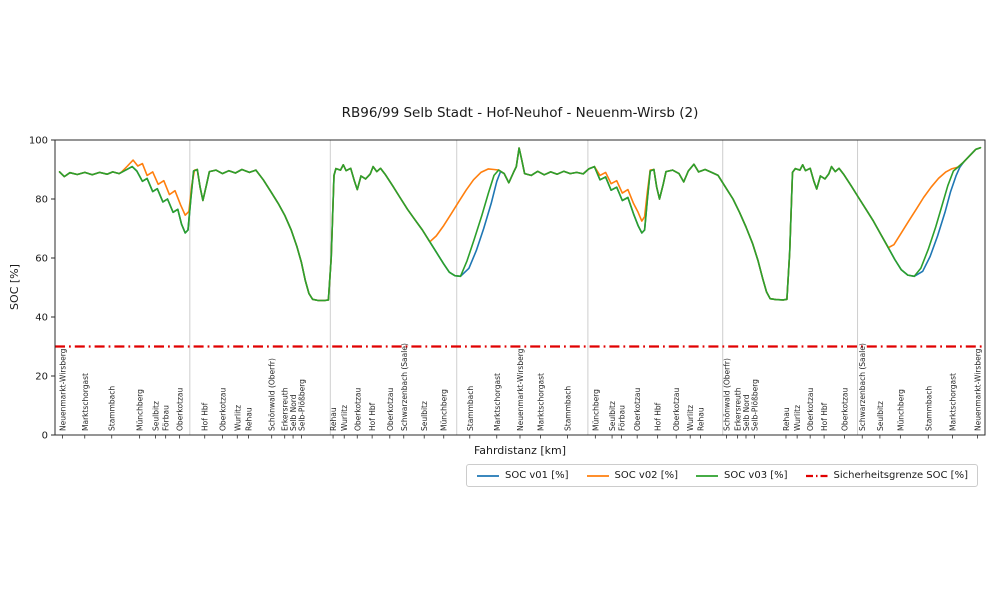 The height and width of the screenshot is (600, 1000). What do you see at coordinates (41, 259) in the screenshot?
I see `y-tick-label: 60` at bounding box center [41, 259].